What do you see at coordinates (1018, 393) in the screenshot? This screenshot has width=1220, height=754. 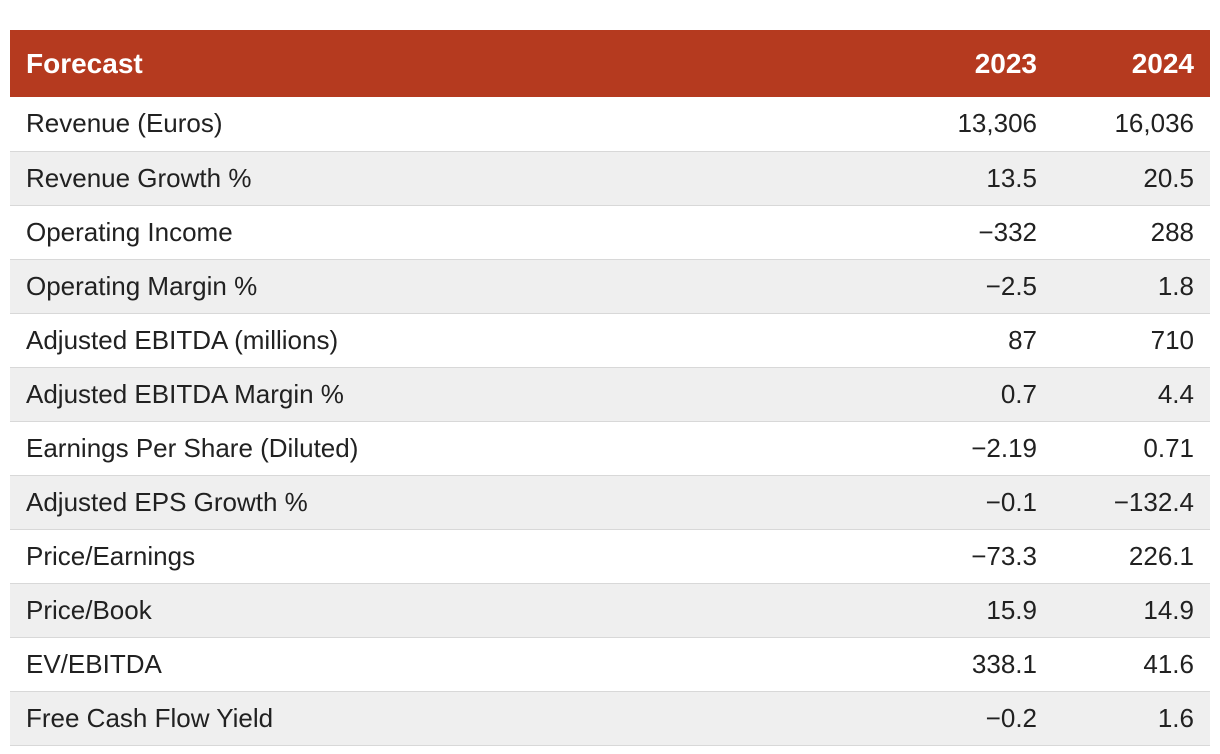 I see `row-value-2023: 0.7` at bounding box center [1018, 393].